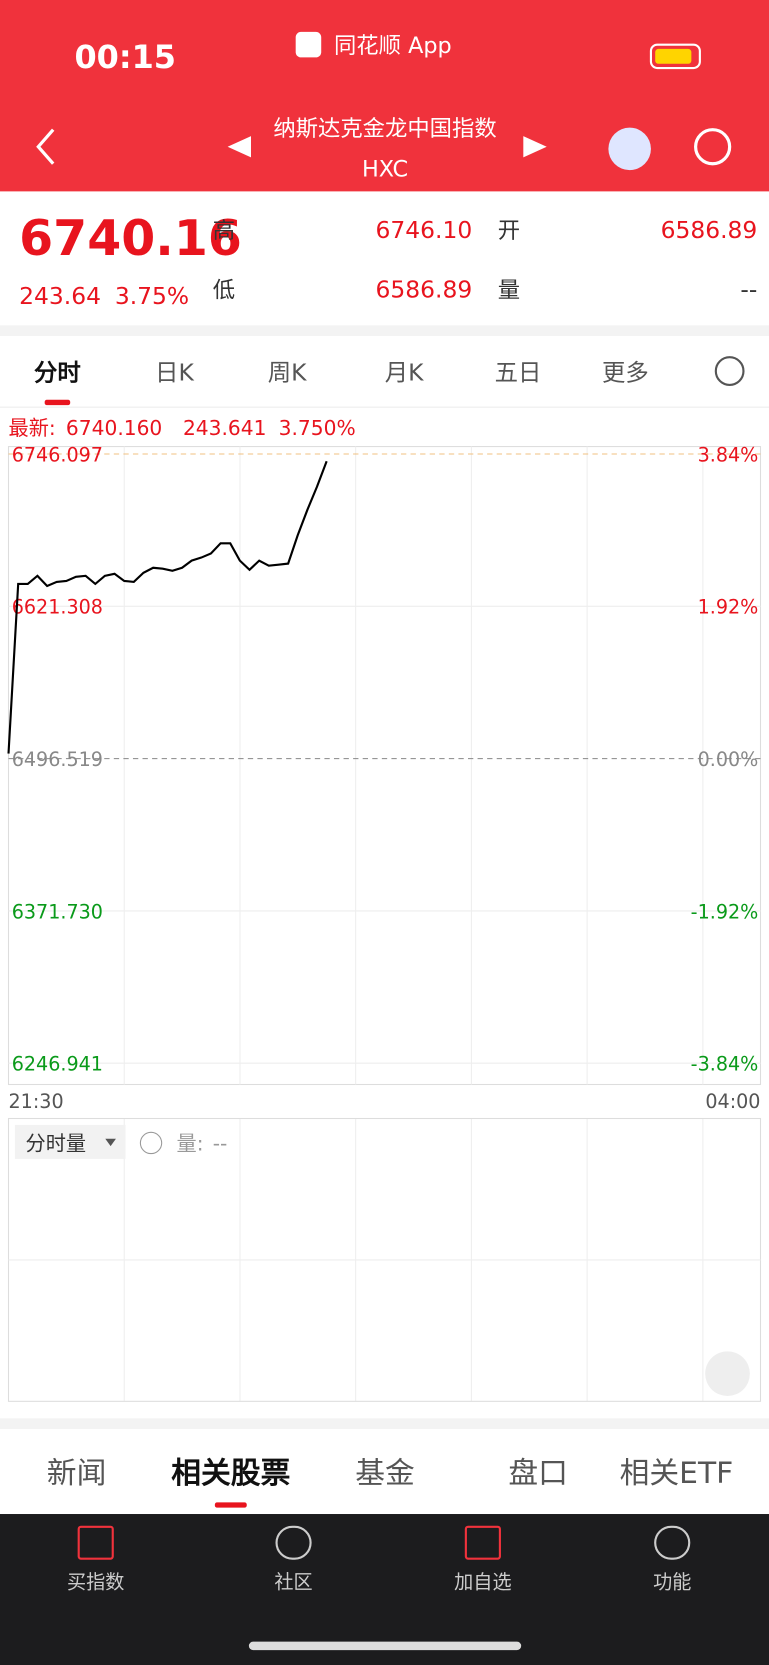 The image size is (769, 1665). Describe the element at coordinates (230, 1473) in the screenshot. I see `bottom-tab: 相关股票` at that location.